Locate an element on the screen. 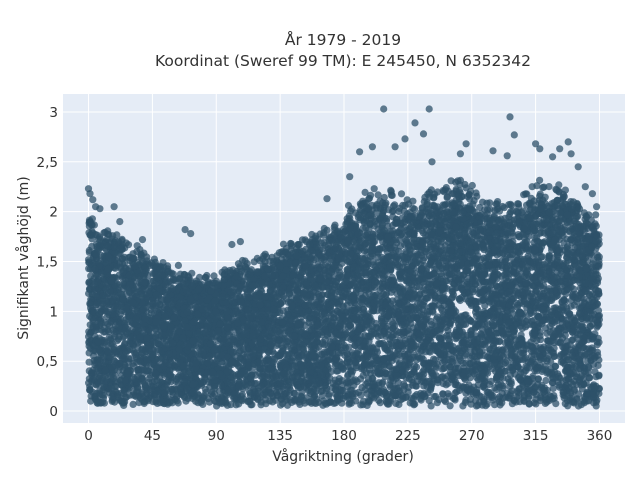 The image size is (640, 480). chart-title-line-1: År 1979 - 2019 is located at coordinates (343, 39).